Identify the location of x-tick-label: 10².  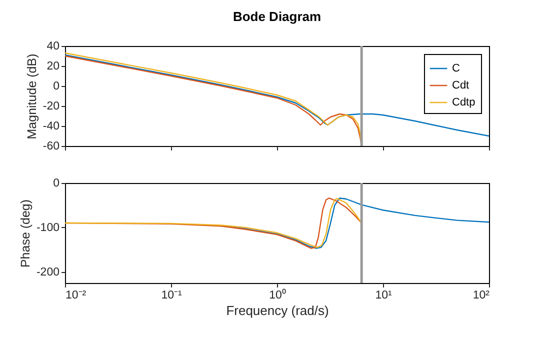
(481, 296).